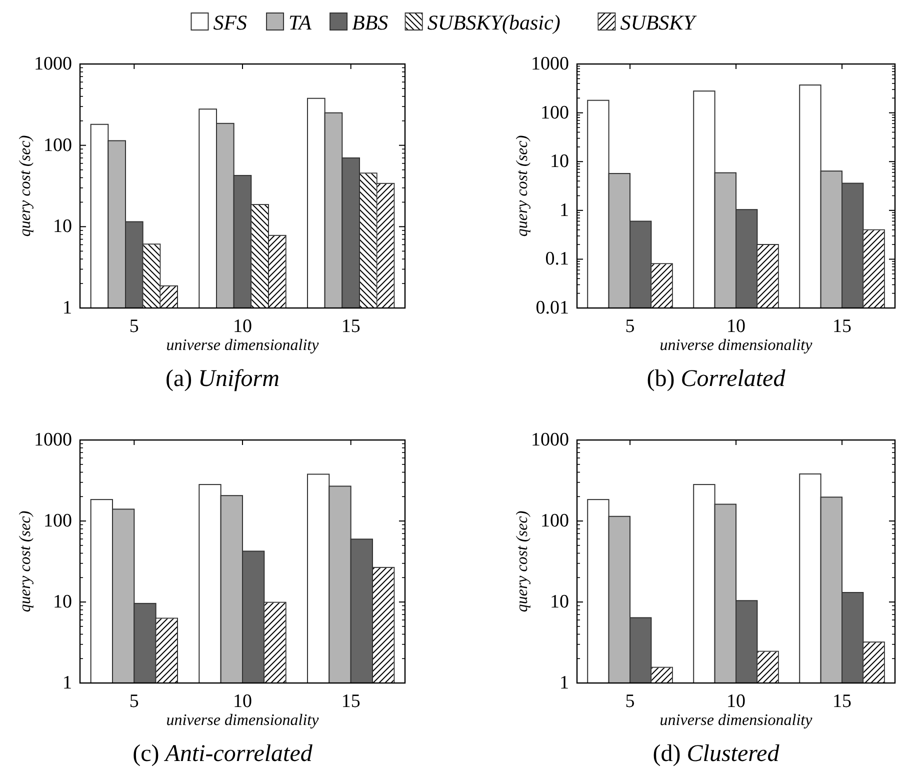 The width and height of the screenshot is (899, 783). What do you see at coordinates (300, 22) in the screenshot?
I see `legend-label: TA` at bounding box center [300, 22].